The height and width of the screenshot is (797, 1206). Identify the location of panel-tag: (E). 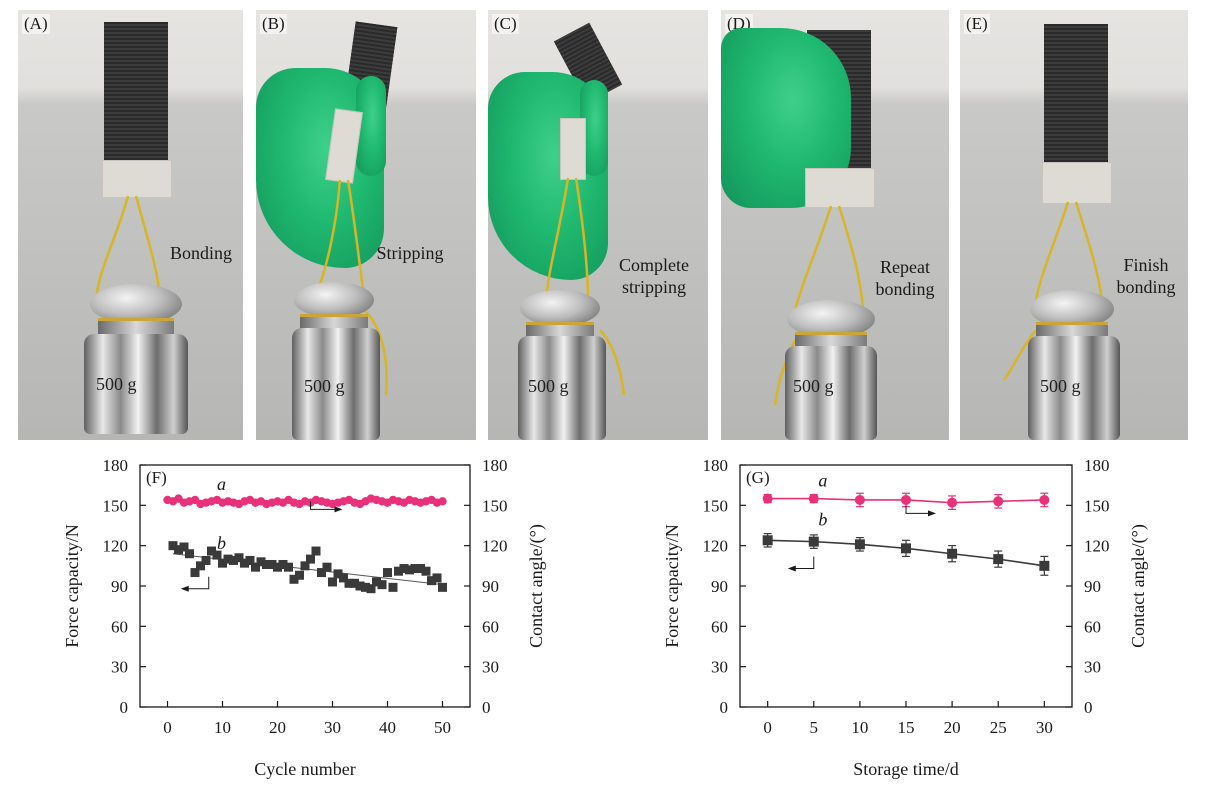
(977, 24).